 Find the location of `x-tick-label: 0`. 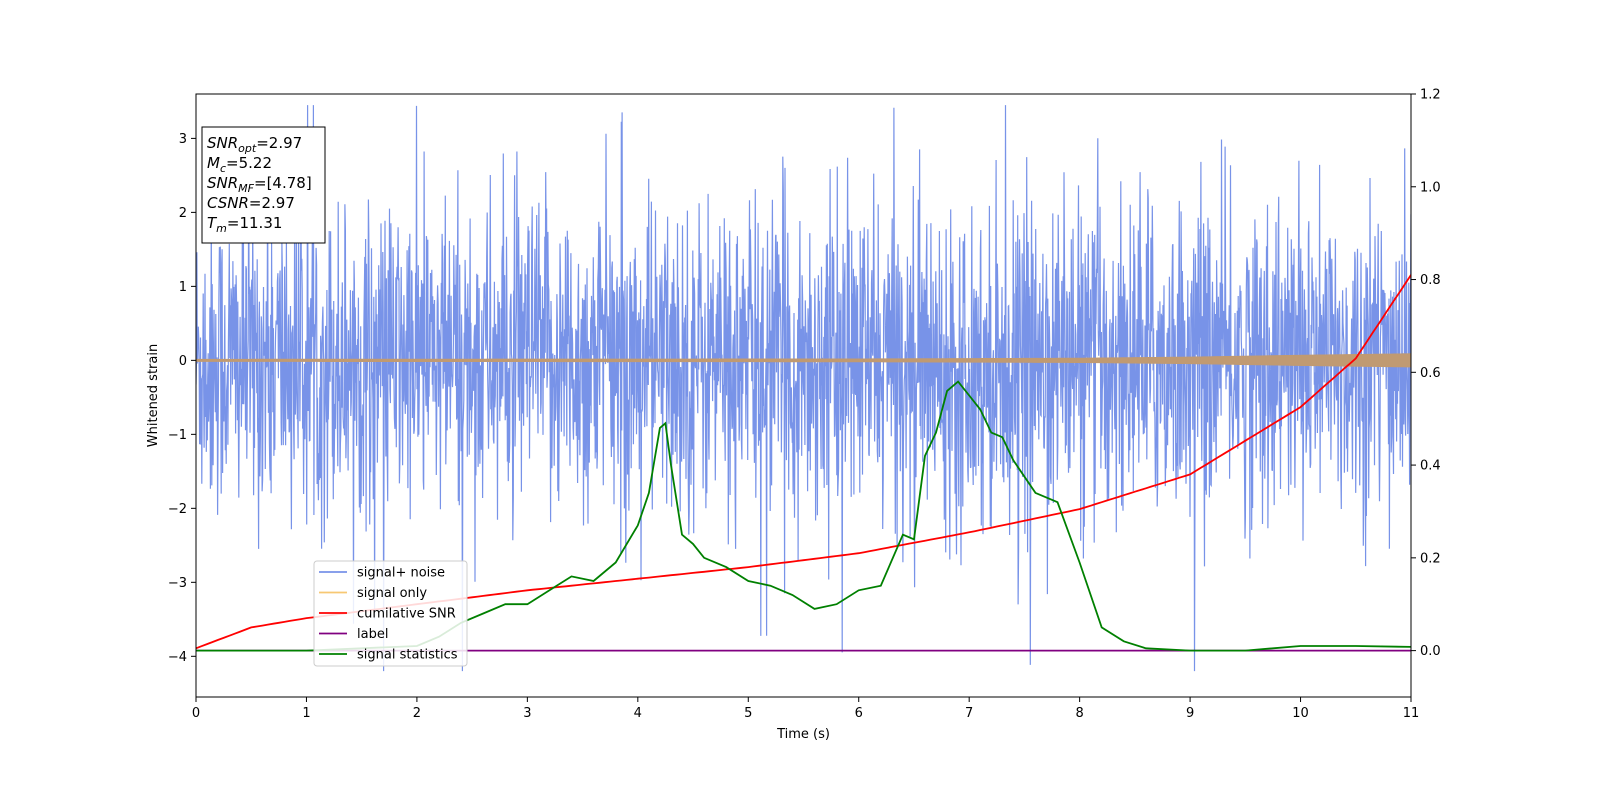

x-tick-label: 0 is located at coordinates (196, 713).